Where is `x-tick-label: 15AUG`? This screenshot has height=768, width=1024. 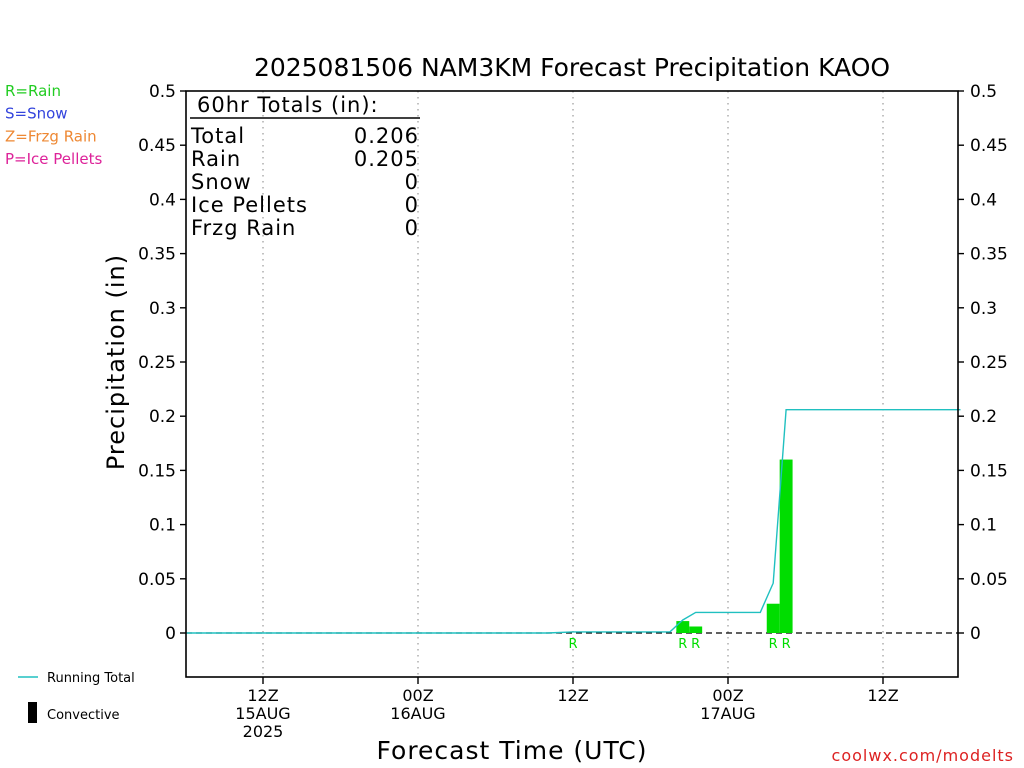
x-tick-label: 15AUG is located at coordinates (262, 713).